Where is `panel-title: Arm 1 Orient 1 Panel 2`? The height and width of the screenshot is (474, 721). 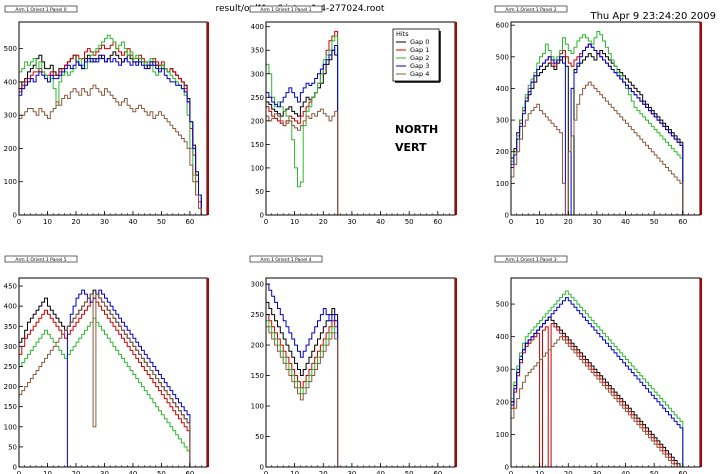 panel-title: Arm 1 Orient 1 Panel 2 is located at coordinates (530, 10).